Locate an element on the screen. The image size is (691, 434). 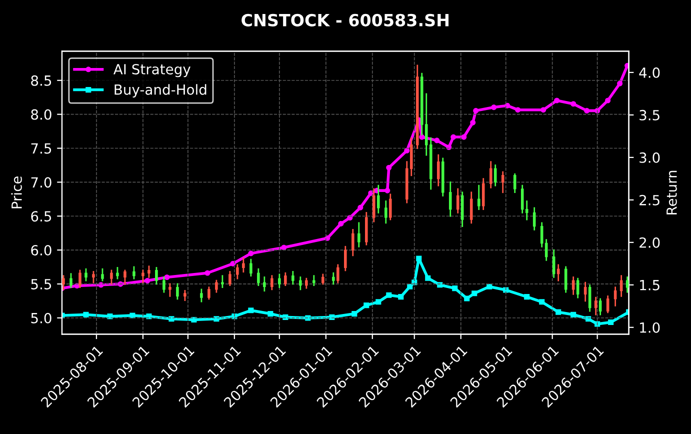
y-tick-label: 5.0 is located at coordinates (41, 318).